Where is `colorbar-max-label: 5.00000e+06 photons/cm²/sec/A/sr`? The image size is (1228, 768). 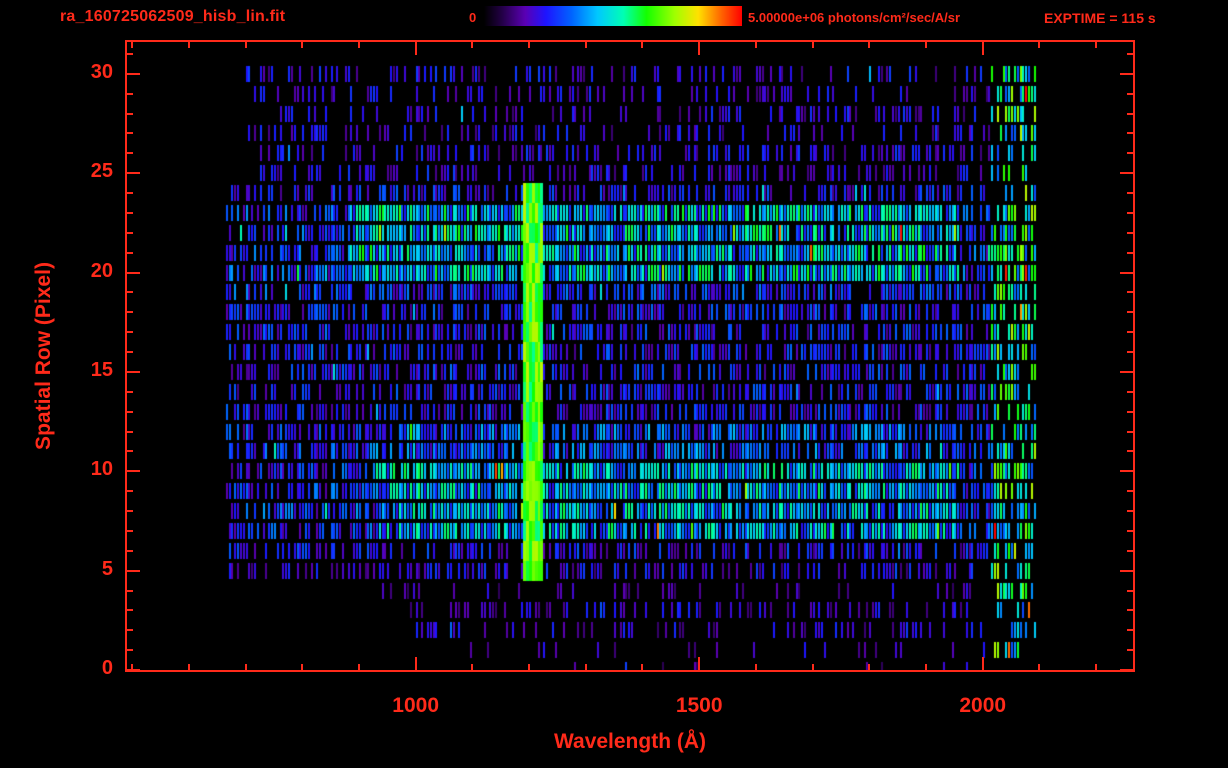
colorbar-max-label: 5.00000e+06 photons/cm²/sec/A/sr is located at coordinates (854, 17).